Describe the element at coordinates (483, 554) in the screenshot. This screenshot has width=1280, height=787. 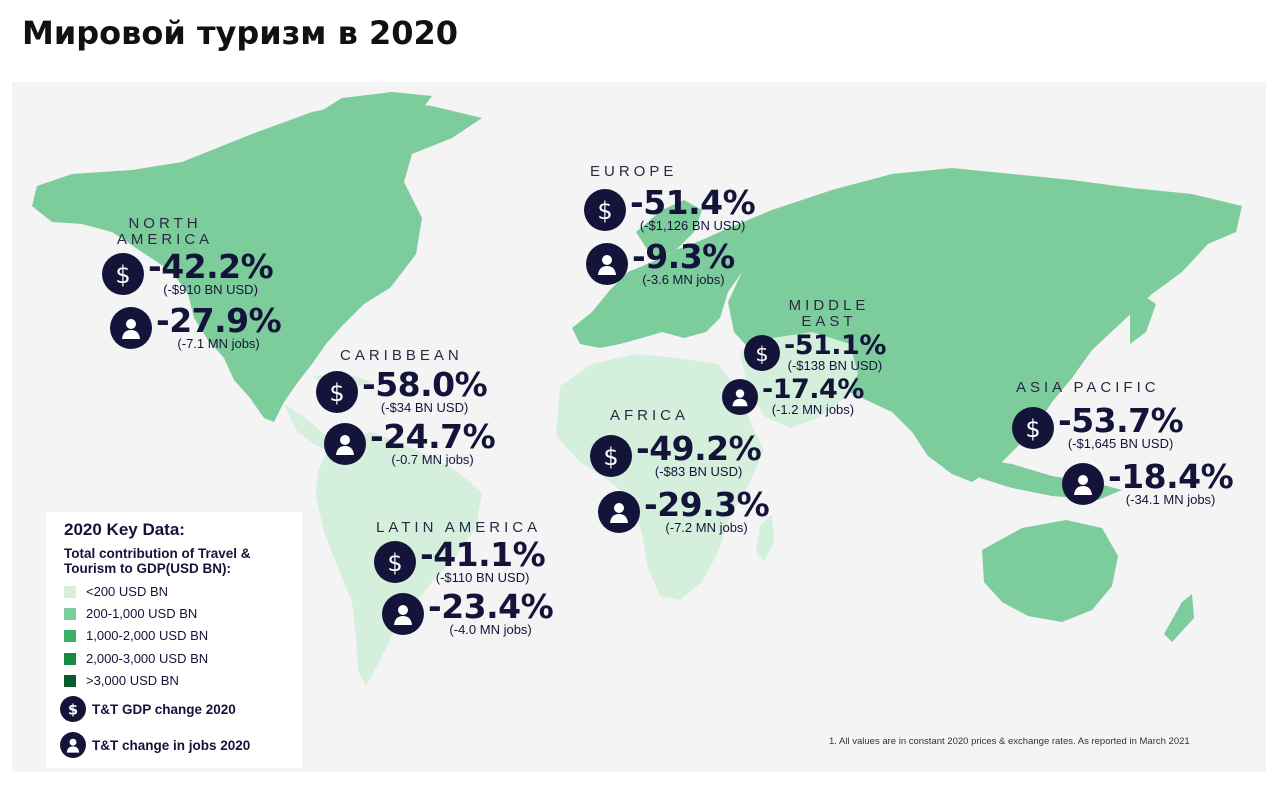
I see `latin-america-gdp-pct: -41.1%` at that location.